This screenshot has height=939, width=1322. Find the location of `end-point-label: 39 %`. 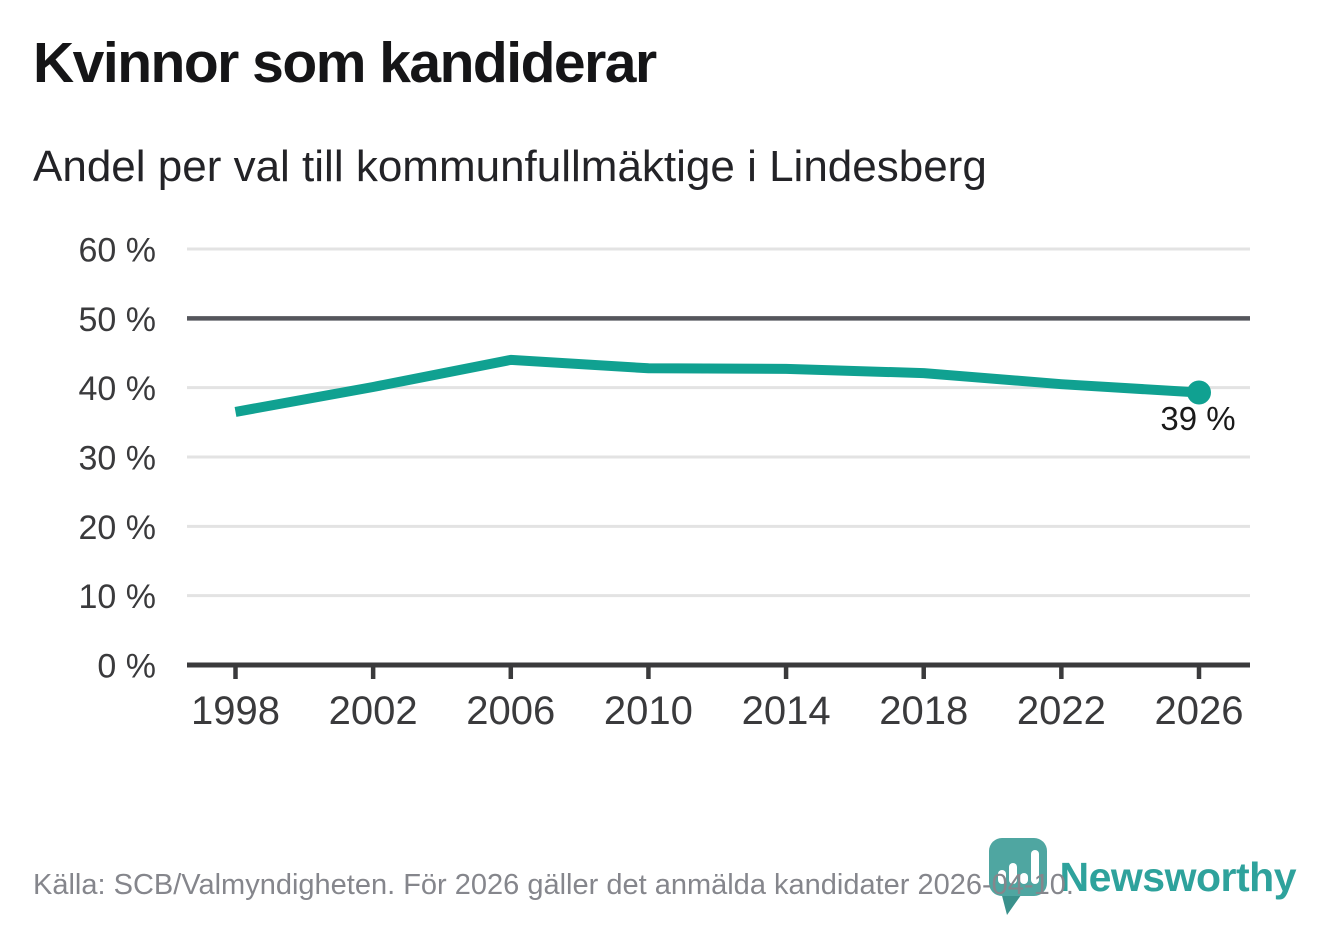

end-point-label: 39 % is located at coordinates (1197, 418).